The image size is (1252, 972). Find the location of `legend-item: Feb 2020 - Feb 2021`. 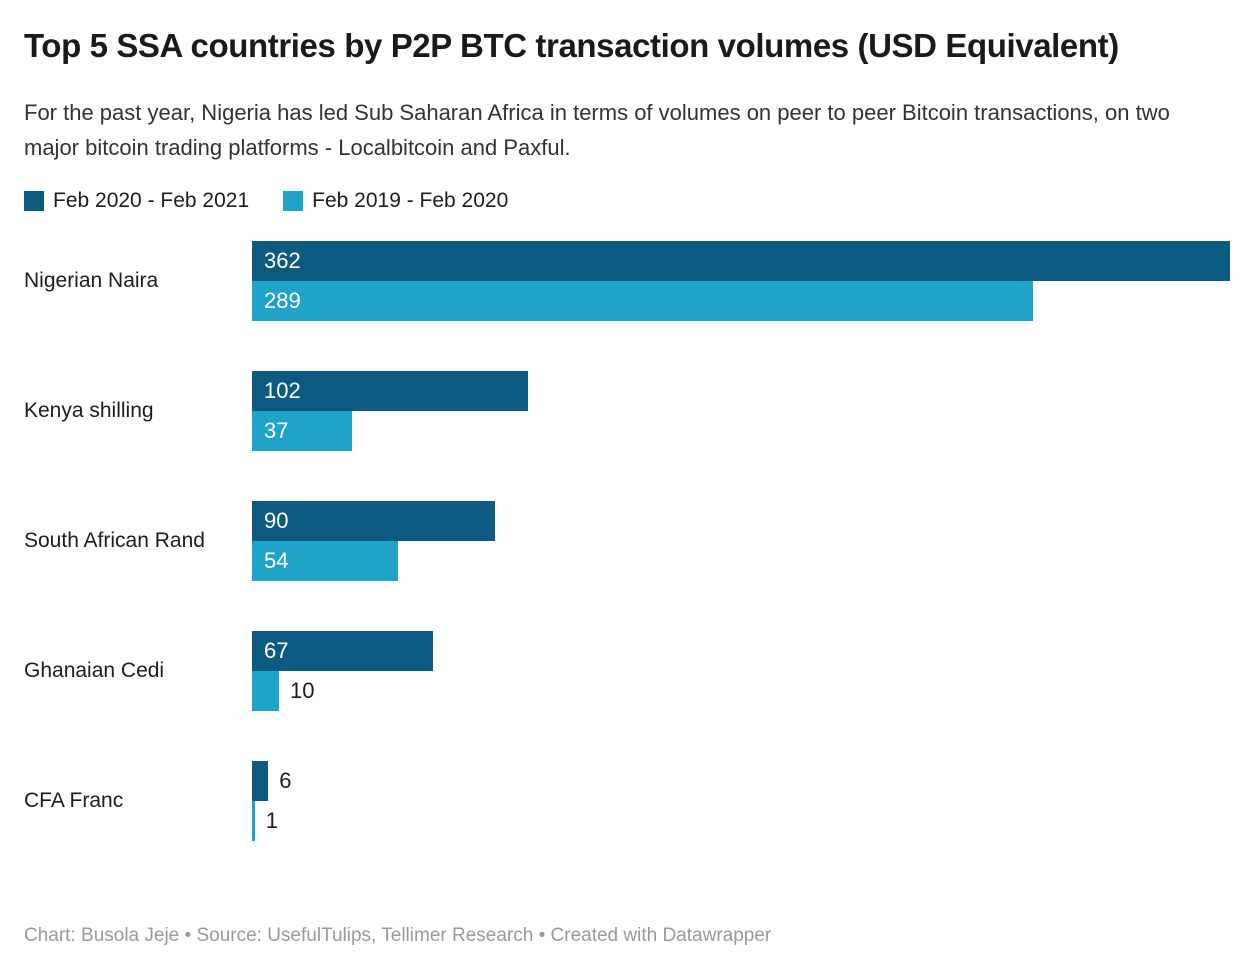

legend-item: Feb 2020 - Feb 2021 is located at coordinates (136, 201).